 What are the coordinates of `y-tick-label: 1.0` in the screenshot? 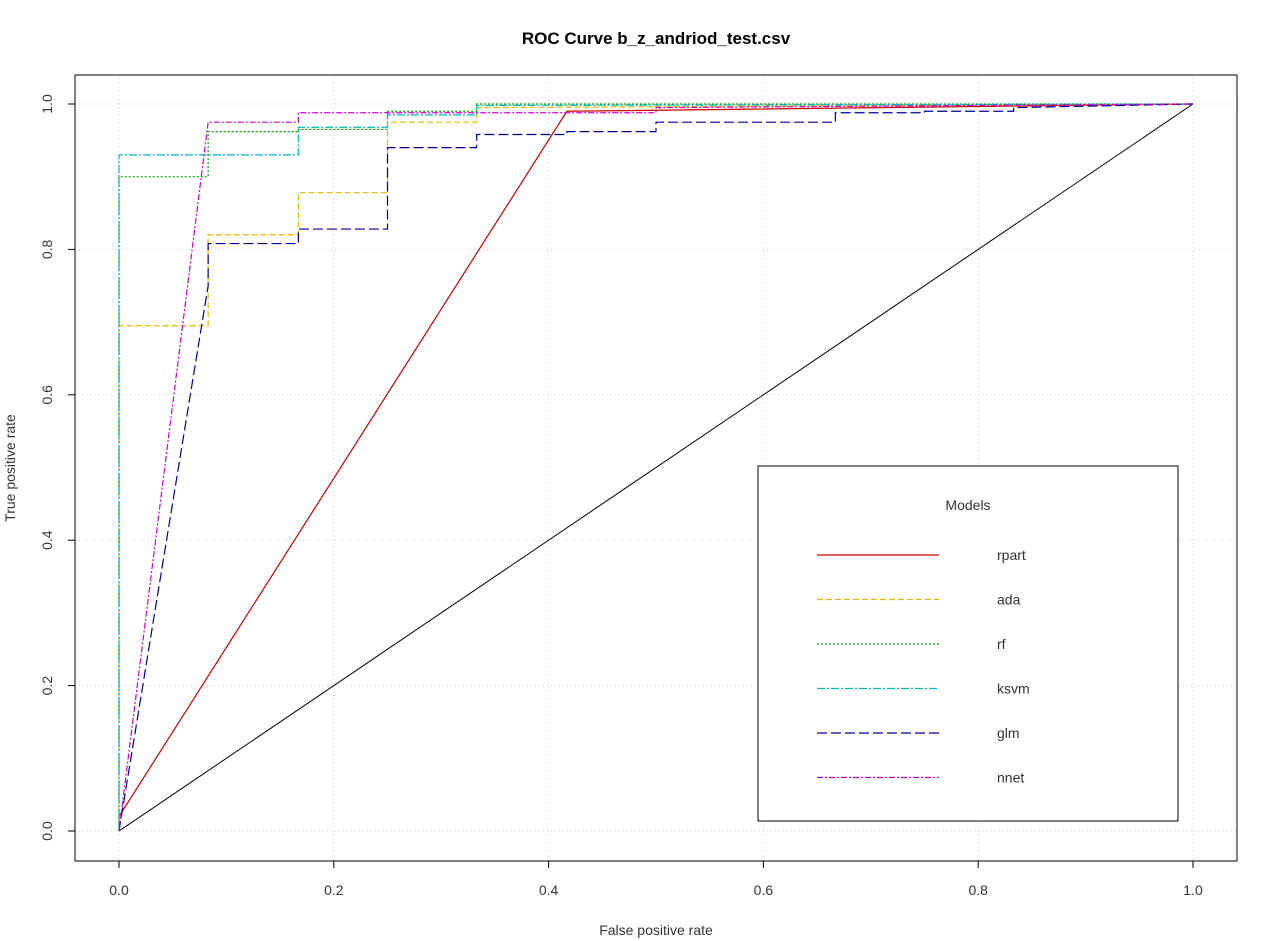 It's located at (47, 104).